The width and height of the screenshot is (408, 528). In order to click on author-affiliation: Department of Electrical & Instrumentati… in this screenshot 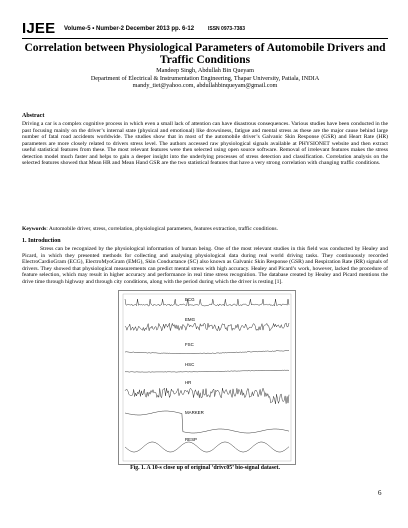, I will do `click(205, 78)`.